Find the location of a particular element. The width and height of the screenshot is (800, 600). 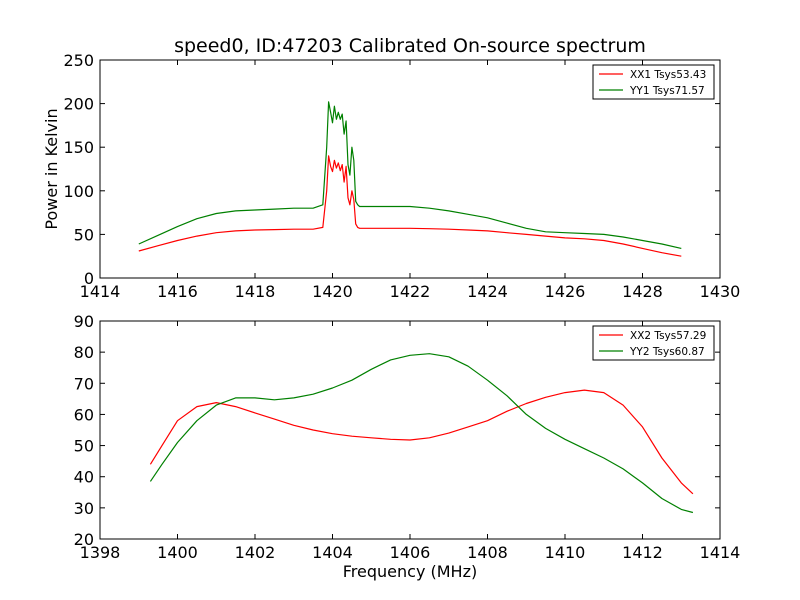

top-ylabel: Power in Kelvin is located at coordinates (51, 168).